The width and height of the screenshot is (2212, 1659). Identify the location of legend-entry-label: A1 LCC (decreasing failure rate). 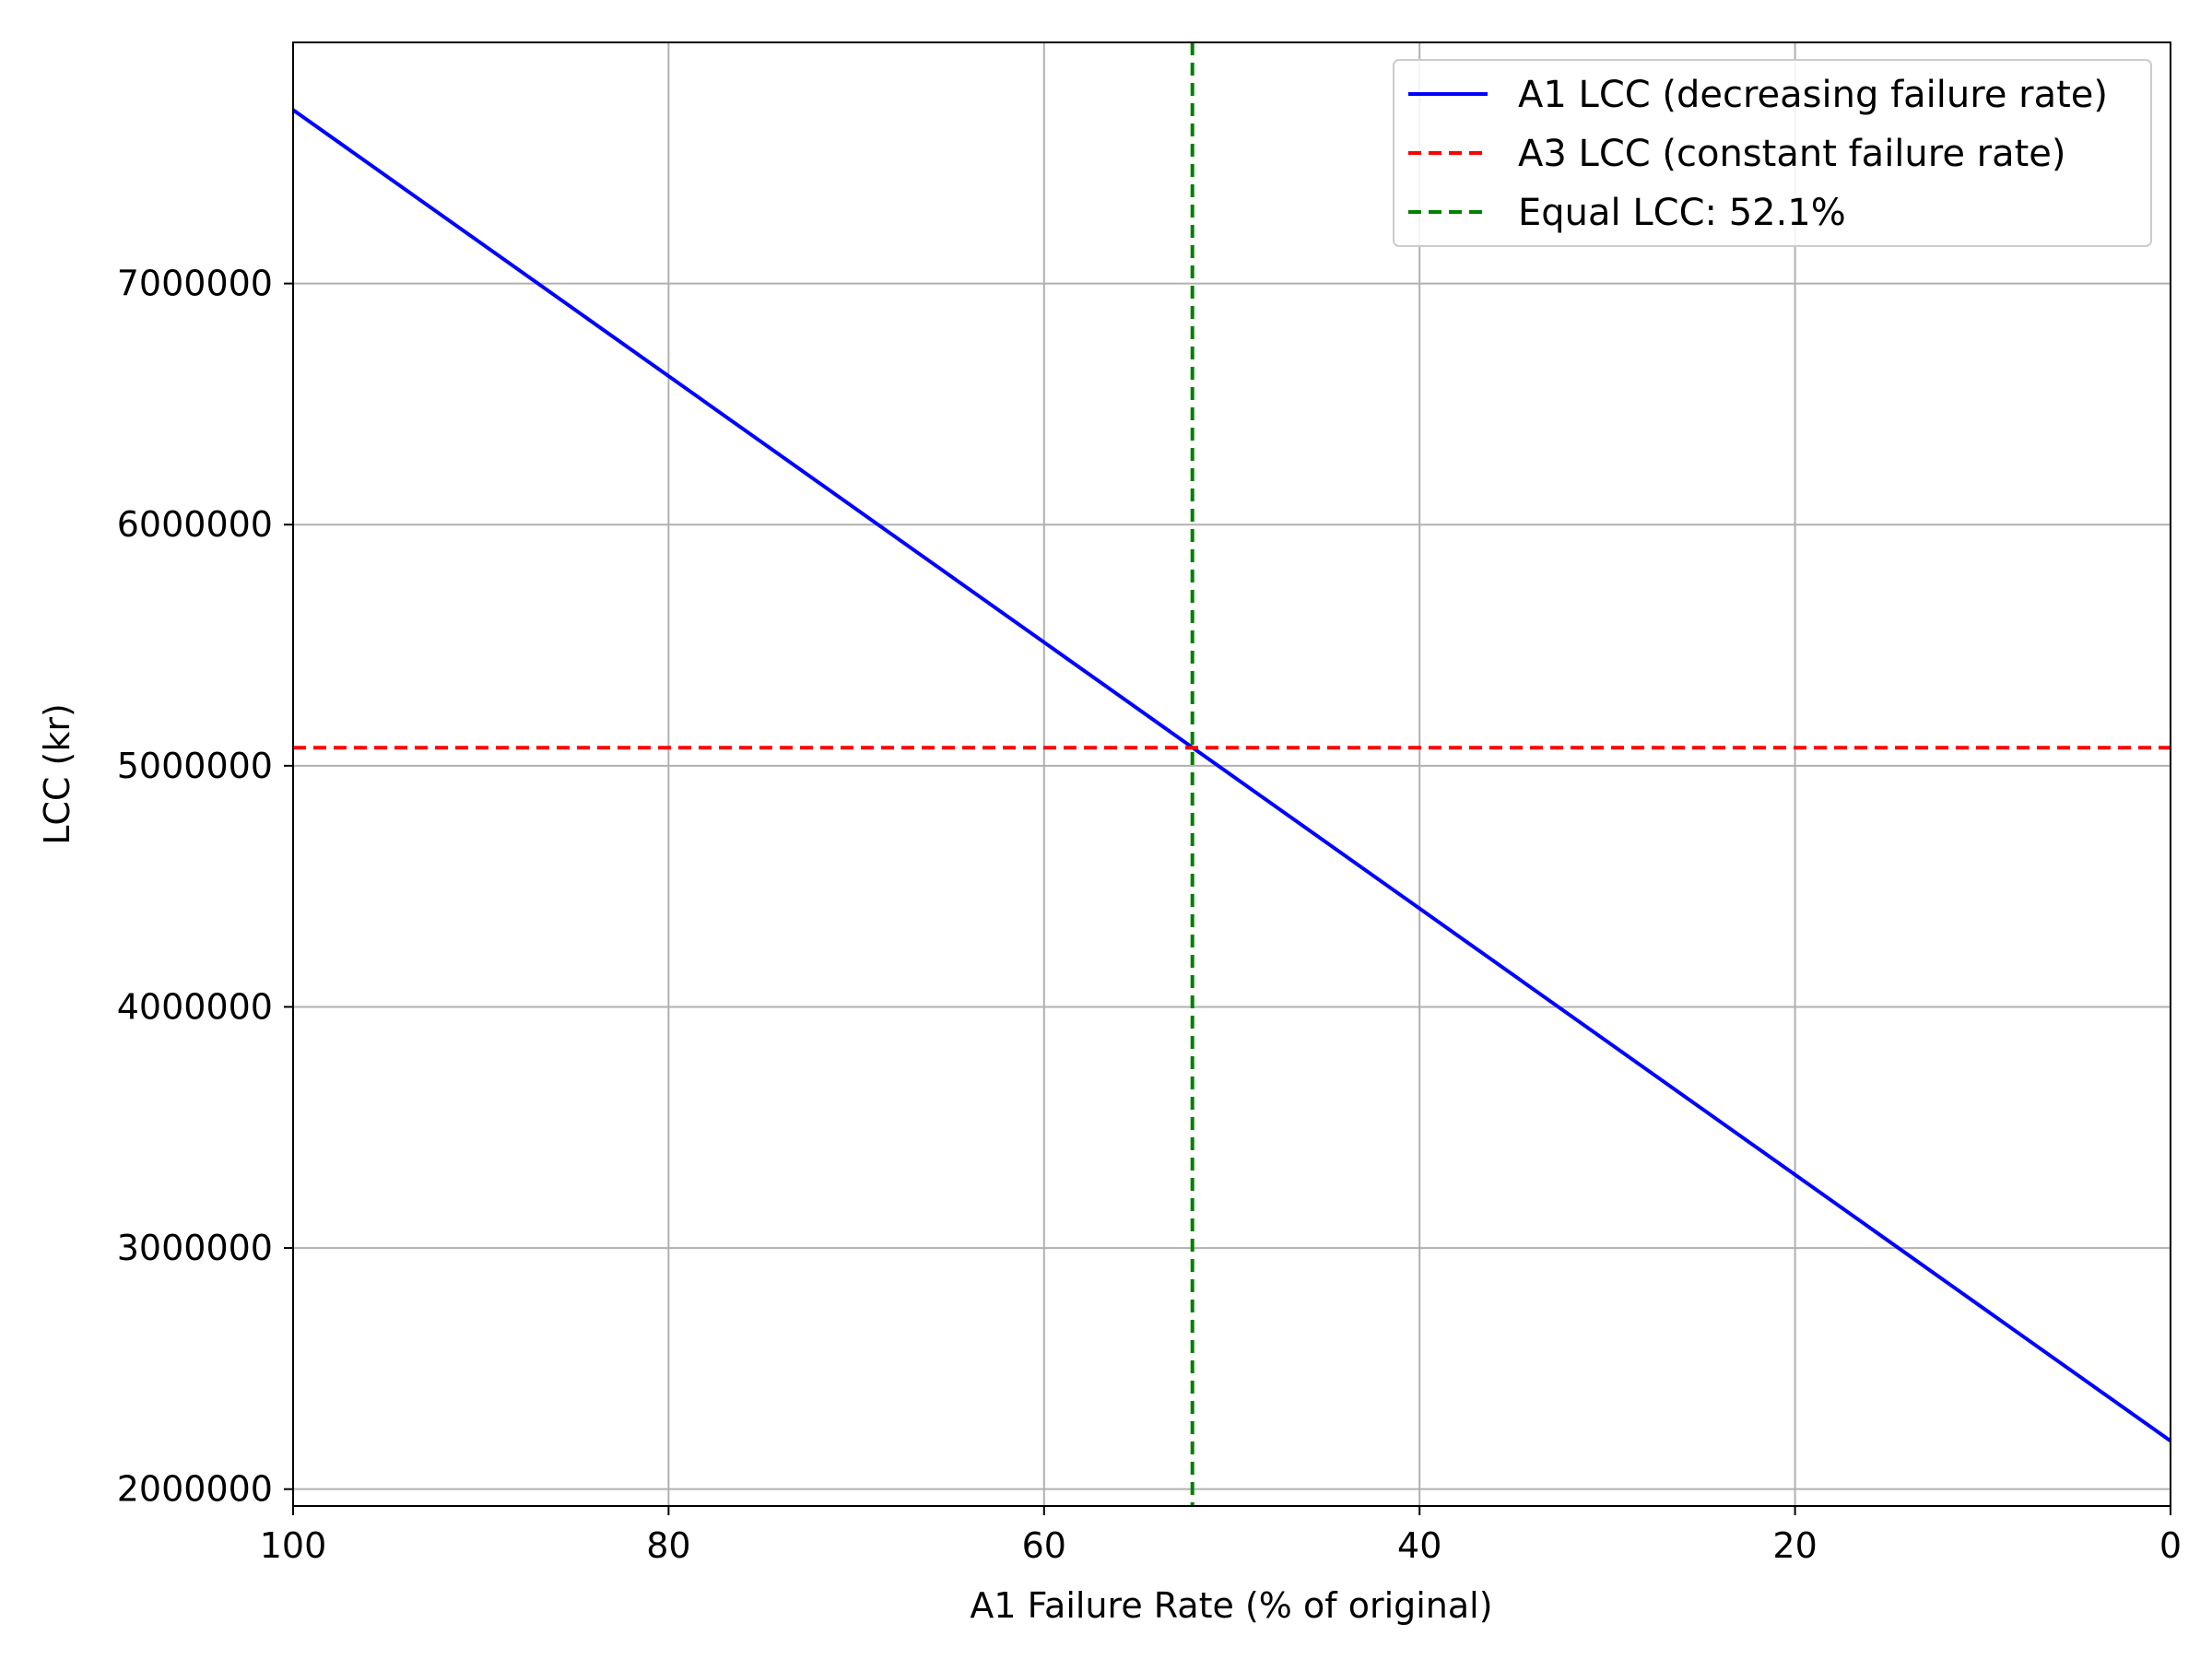
(1813, 95).